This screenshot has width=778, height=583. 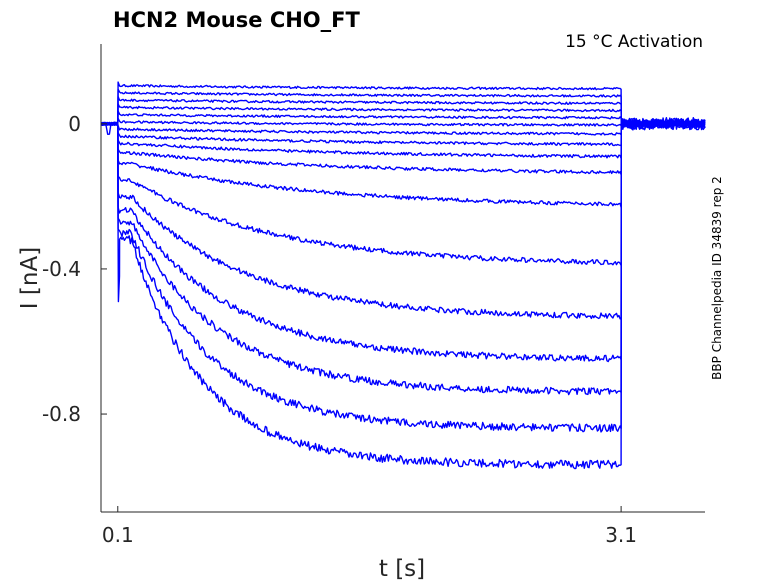 What do you see at coordinates (717, 278) in the screenshot?
I see `source-id-label: BBP Channelpedia ID 34839 rep 2` at bounding box center [717, 278].